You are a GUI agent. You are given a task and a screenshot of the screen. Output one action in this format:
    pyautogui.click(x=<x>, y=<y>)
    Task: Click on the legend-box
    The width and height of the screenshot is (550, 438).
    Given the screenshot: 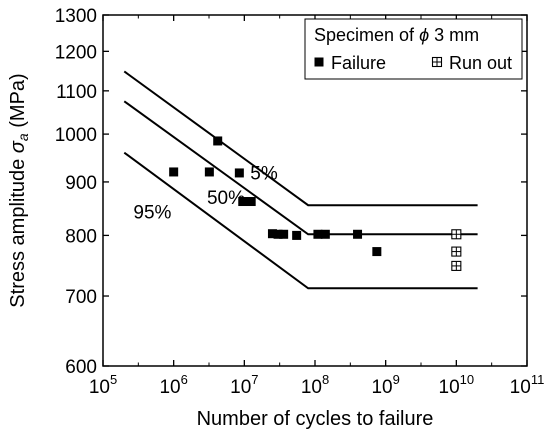 What is the action you would take?
    pyautogui.click(x=413, y=49)
    